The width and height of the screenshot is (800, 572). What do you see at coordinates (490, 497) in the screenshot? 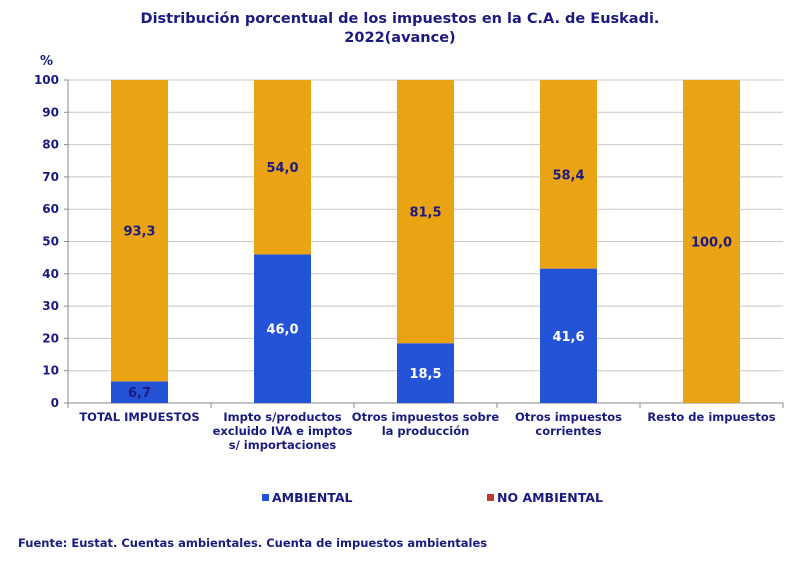
I see `legend-swatch-no-ambiental` at bounding box center [490, 497].